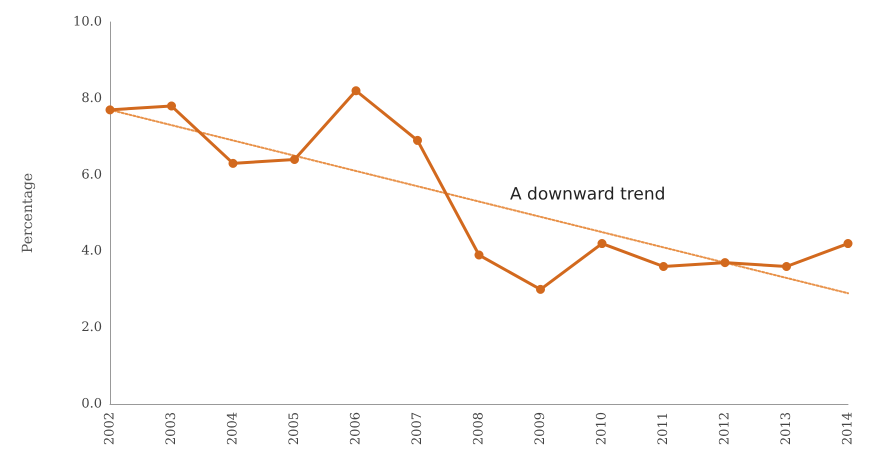 The width and height of the screenshot is (873, 459). Describe the element at coordinates (171, 429) in the screenshot. I see `x-tick-label: 2003` at that location.